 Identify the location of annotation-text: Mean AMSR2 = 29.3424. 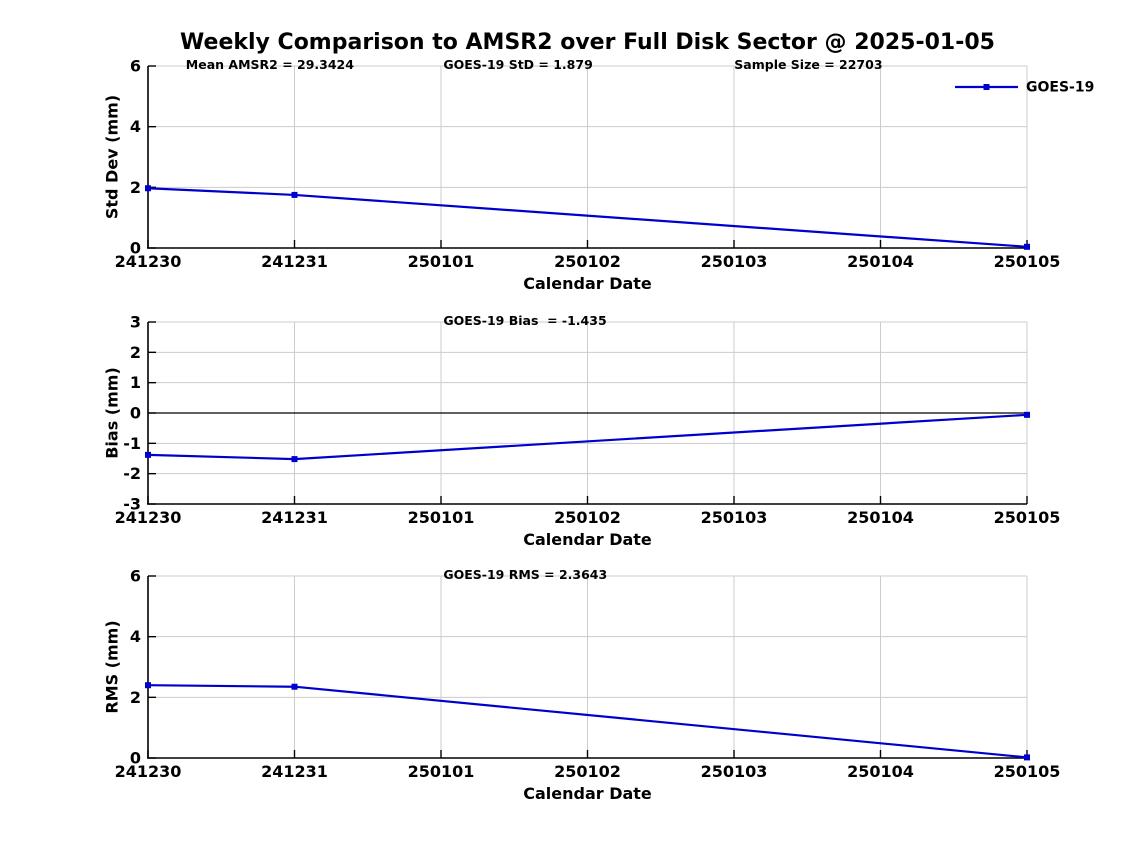
(270, 64).